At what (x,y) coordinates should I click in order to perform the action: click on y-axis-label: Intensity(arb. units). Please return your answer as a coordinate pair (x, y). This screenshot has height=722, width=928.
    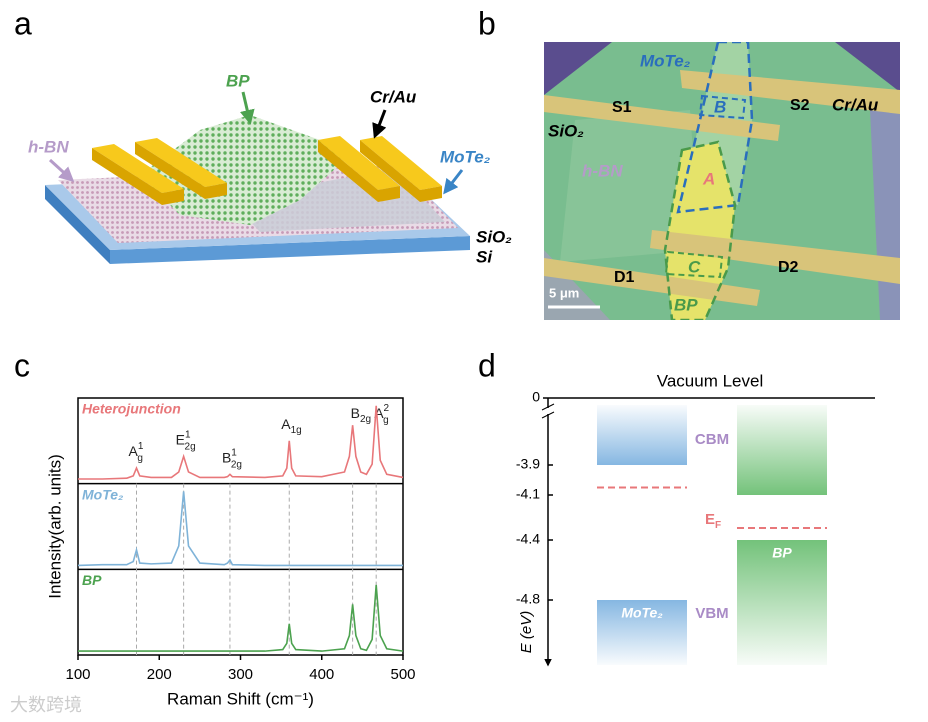
    Looking at the image, I should click on (54, 526).